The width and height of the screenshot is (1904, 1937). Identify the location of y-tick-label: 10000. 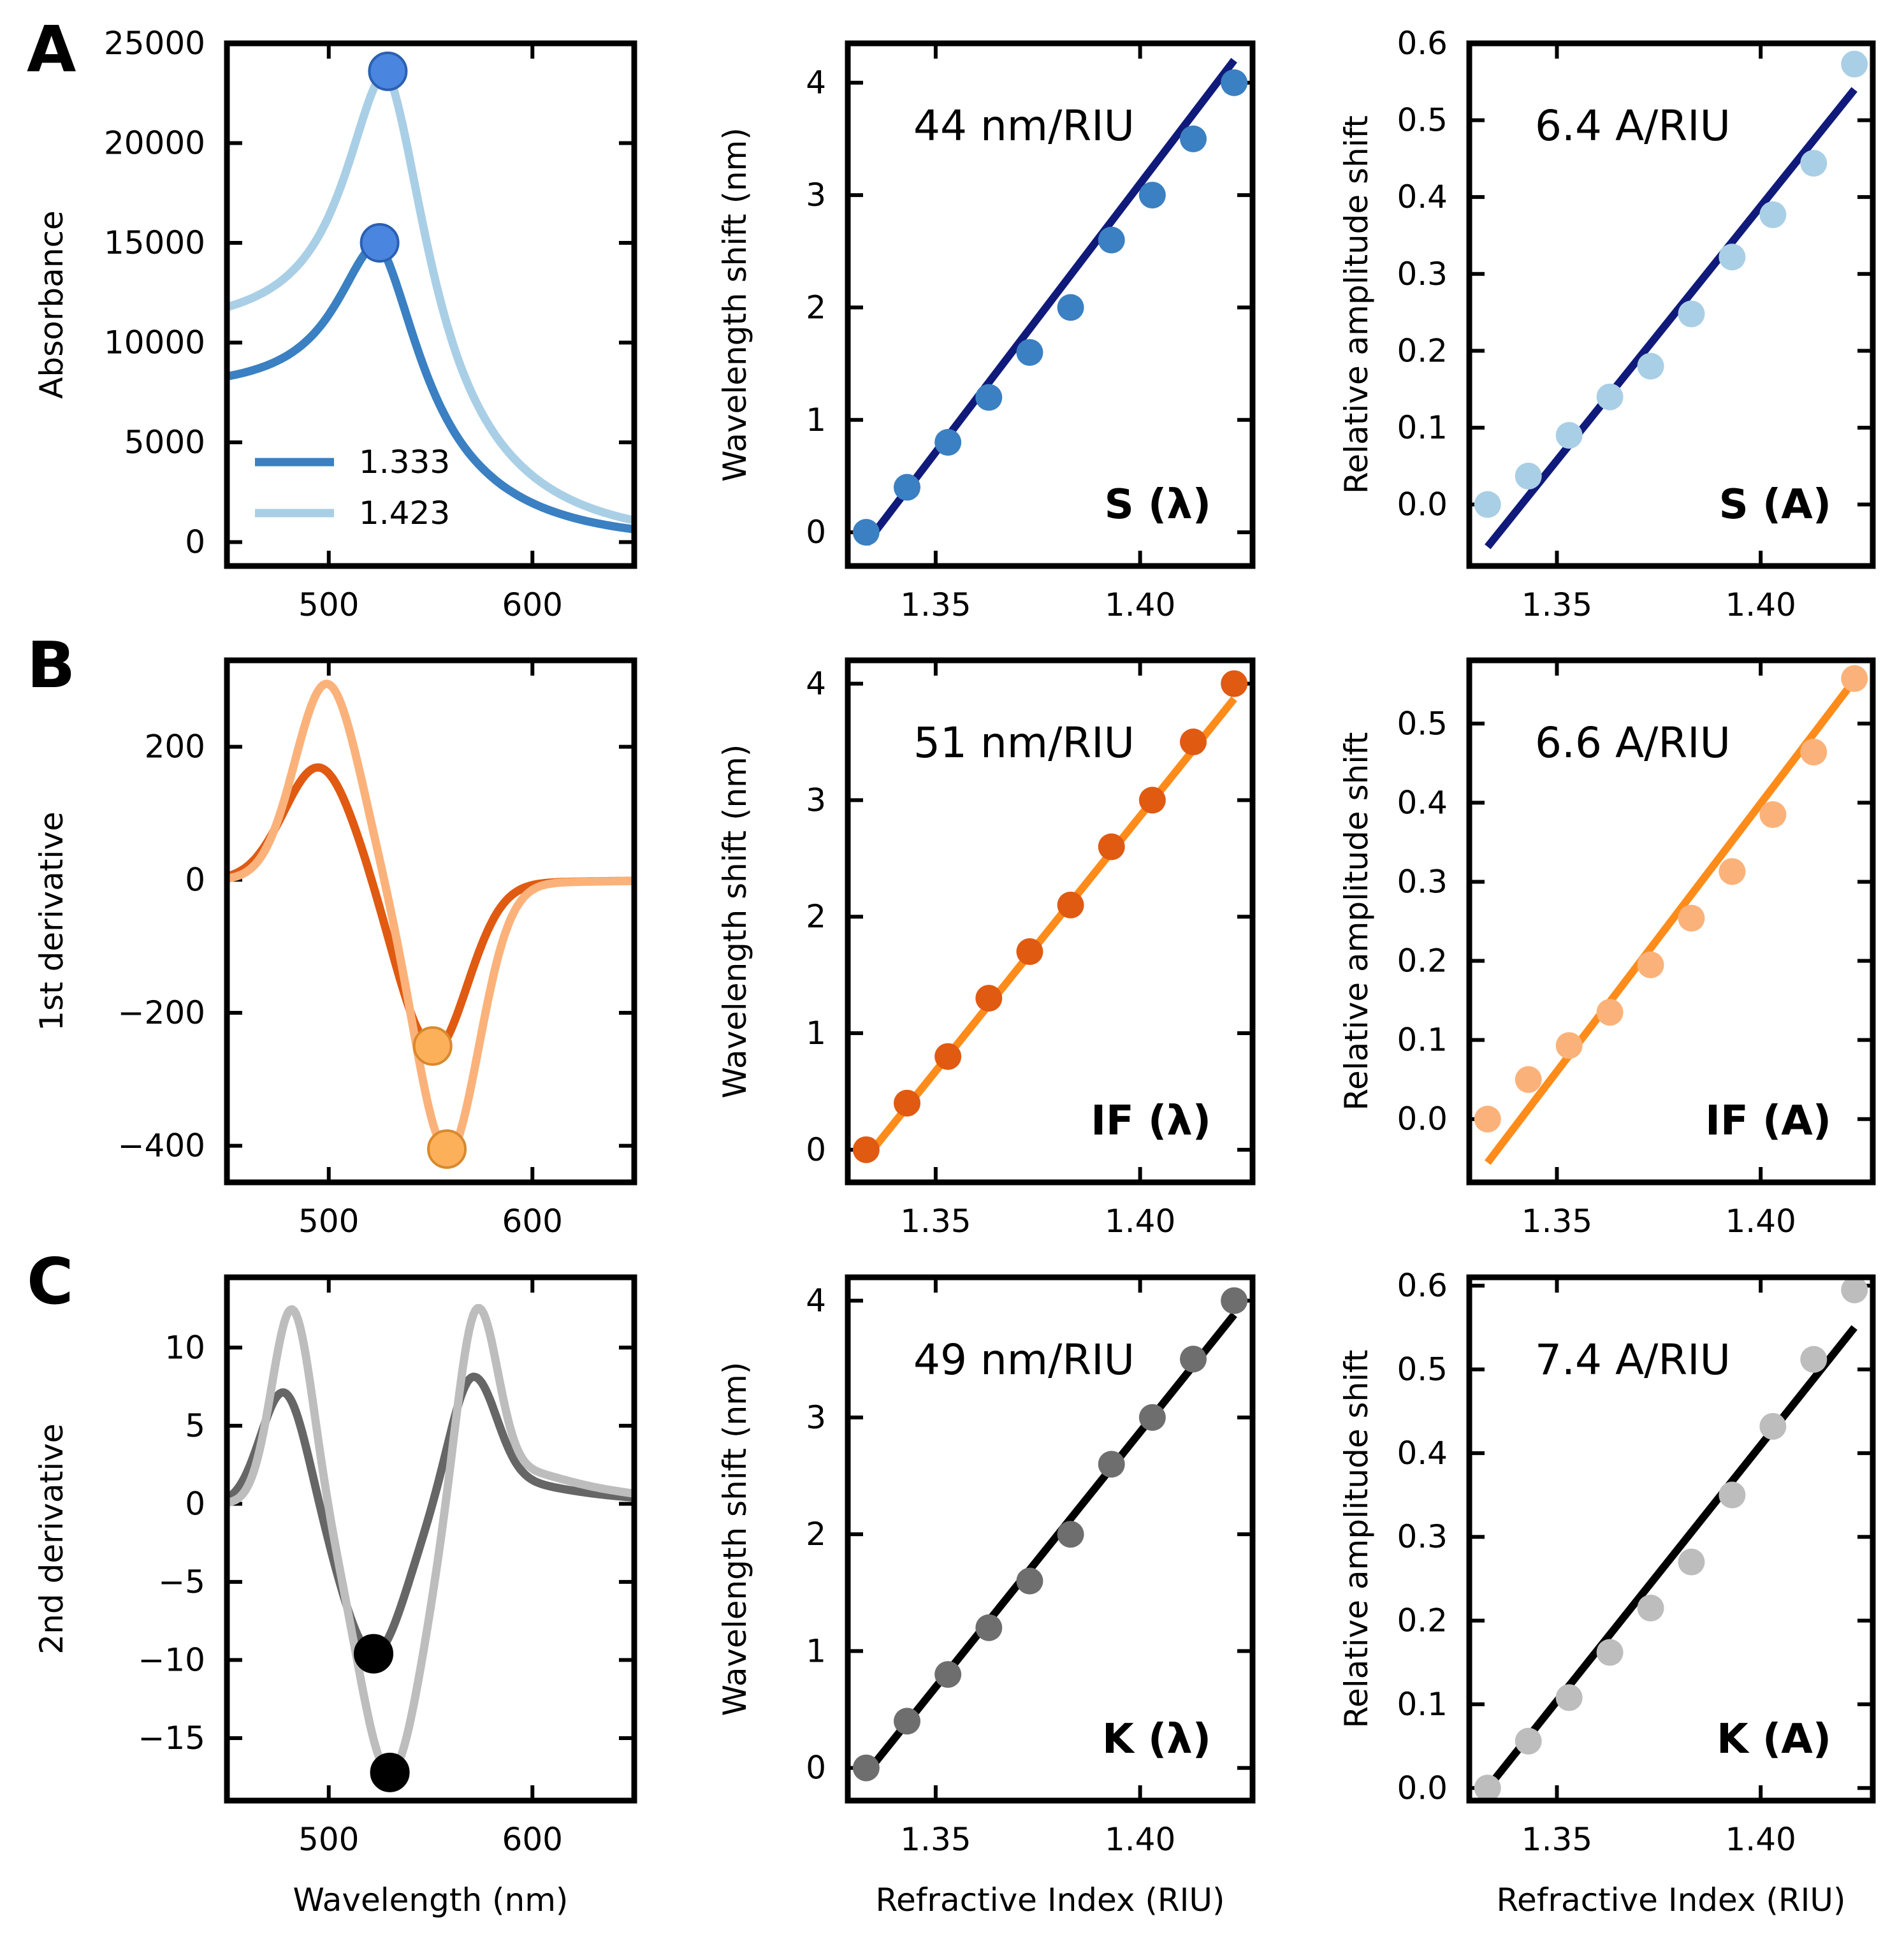
(154, 342).